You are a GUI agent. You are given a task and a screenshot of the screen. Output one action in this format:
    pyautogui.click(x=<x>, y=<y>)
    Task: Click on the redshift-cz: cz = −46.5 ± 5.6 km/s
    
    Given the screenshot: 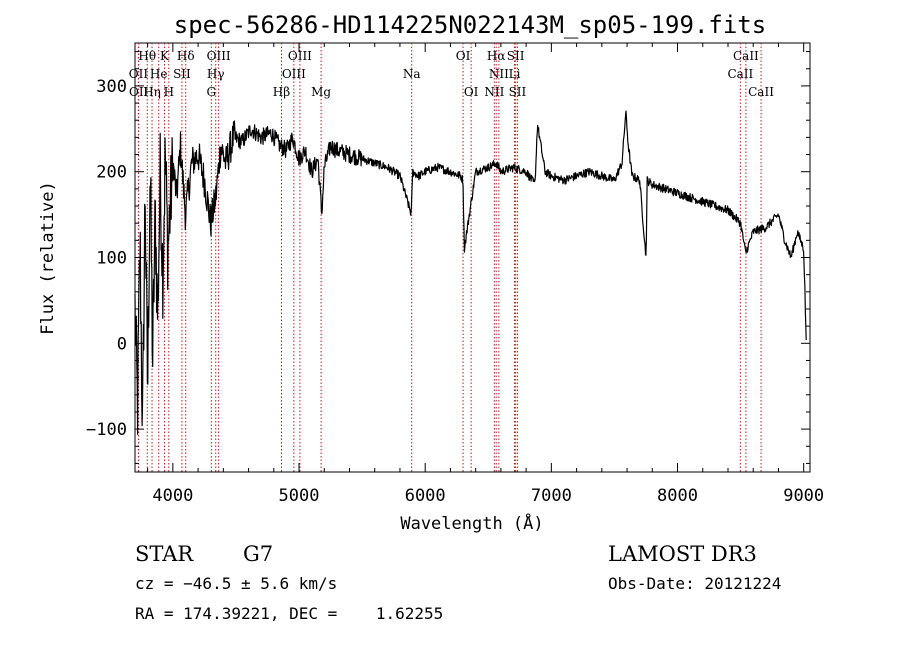 What is the action you would take?
    pyautogui.click(x=236, y=583)
    